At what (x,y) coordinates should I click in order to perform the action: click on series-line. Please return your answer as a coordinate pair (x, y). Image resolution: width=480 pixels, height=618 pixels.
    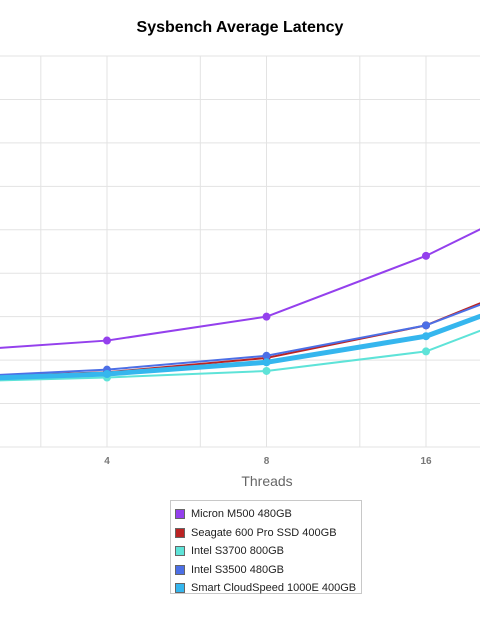
    Looking at the image, I should click on (240, 355).